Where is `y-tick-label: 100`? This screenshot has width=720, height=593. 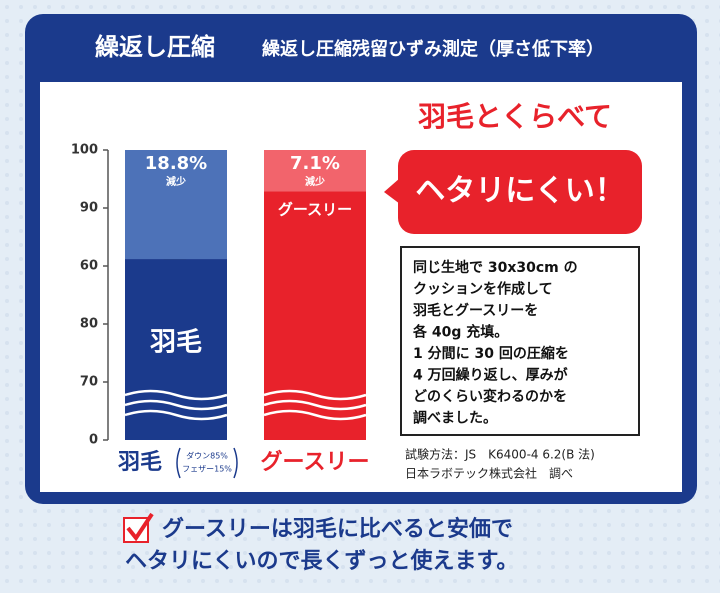
y-tick-label: 100 is located at coordinates (84, 150).